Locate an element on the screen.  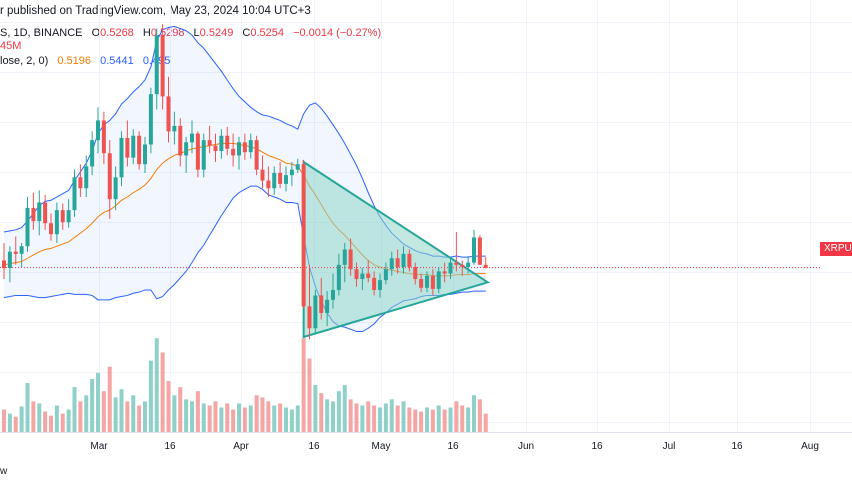
triangle-pattern is located at coordinates (396, 249).